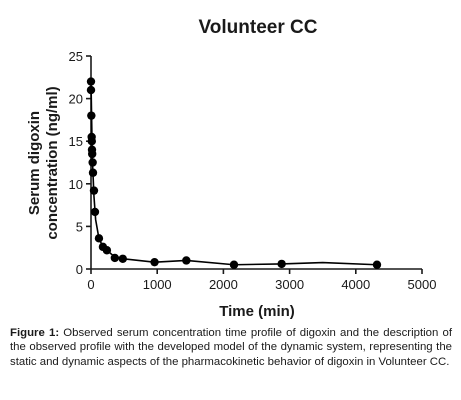  Describe the element at coordinates (223, 284) in the screenshot. I see `x-tick-label: 2000` at that location.